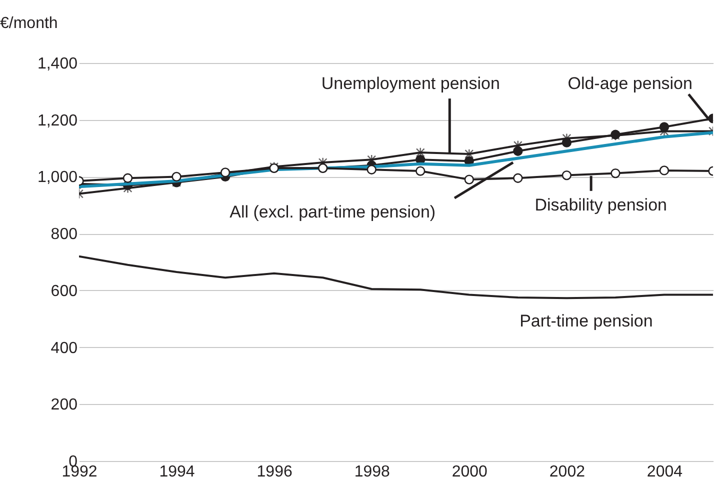 This screenshot has height=495, width=714. What do you see at coordinates (29, 23) in the screenshot?
I see `y-axis-title: €/month` at bounding box center [29, 23].